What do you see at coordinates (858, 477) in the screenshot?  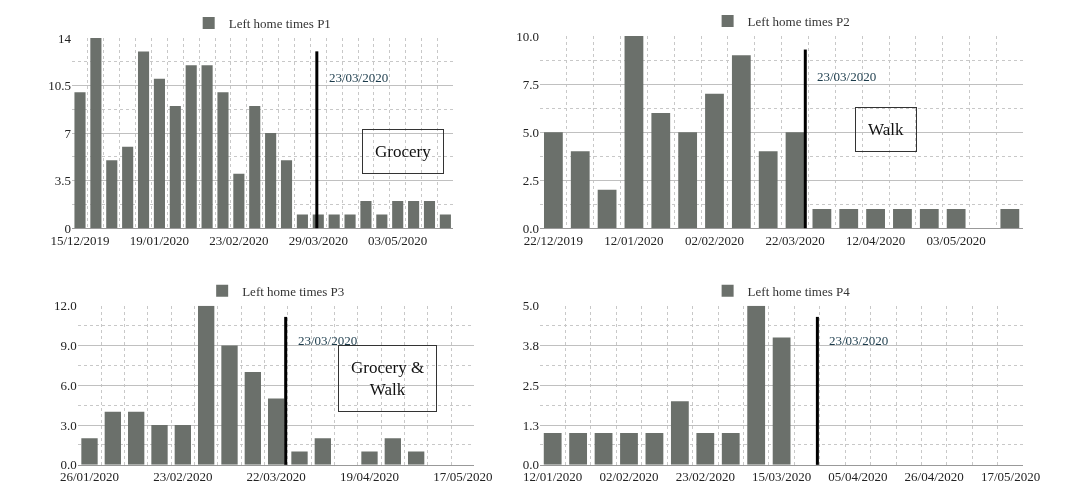 I see `x-tick-label: 05/04/2020` at bounding box center [858, 477].